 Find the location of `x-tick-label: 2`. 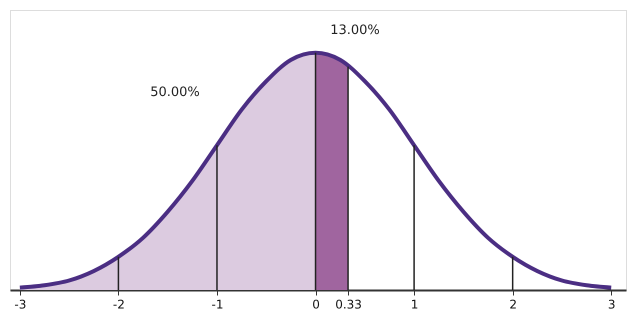

x-tick-label: 2 is located at coordinates (513, 305).